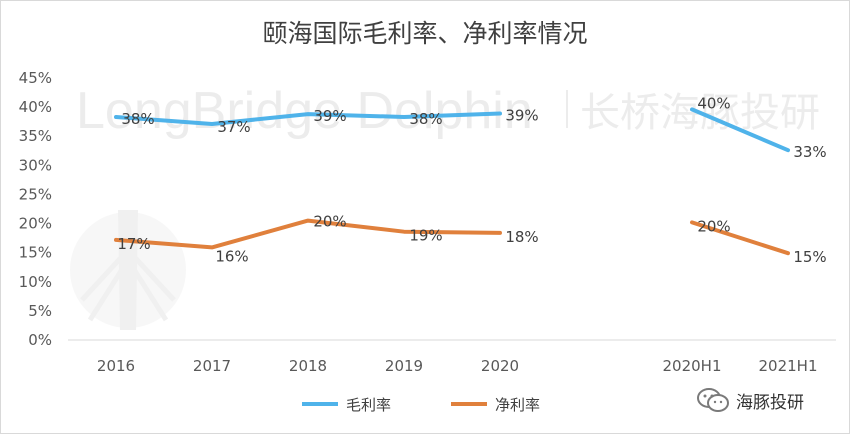 This screenshot has width=850, height=434. What do you see at coordinates (116, 366) in the screenshot?
I see `x-tick-label: 2016` at bounding box center [116, 366].